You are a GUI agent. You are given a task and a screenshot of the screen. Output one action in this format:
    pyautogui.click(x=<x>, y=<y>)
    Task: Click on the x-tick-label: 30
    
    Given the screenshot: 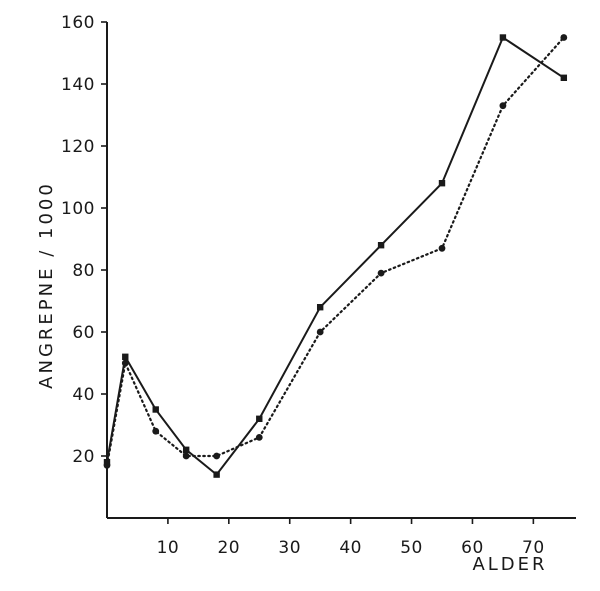 What is the action you would take?
    pyautogui.click(x=289, y=548)
    